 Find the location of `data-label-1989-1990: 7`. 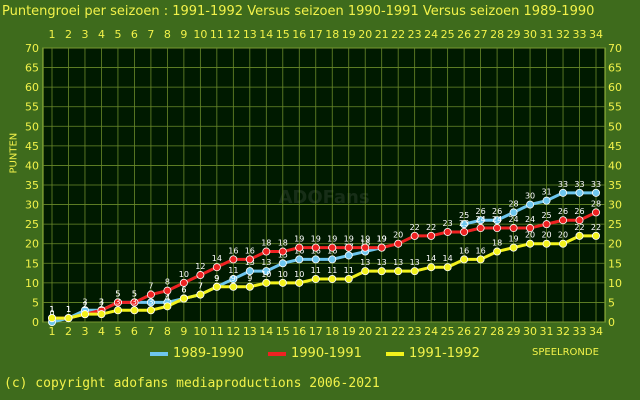

data-label-1989-1990: 7 is located at coordinates (200, 286).